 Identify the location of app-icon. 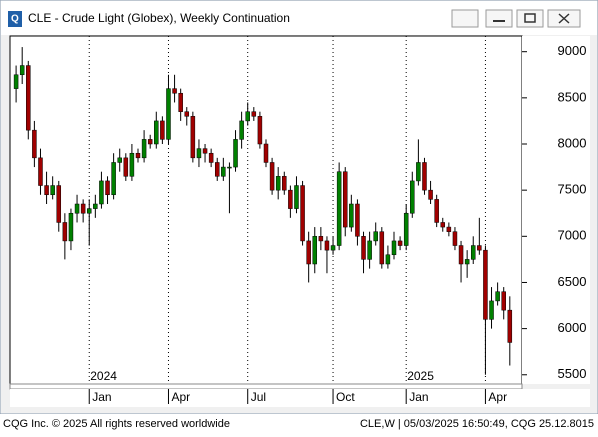
(15, 19).